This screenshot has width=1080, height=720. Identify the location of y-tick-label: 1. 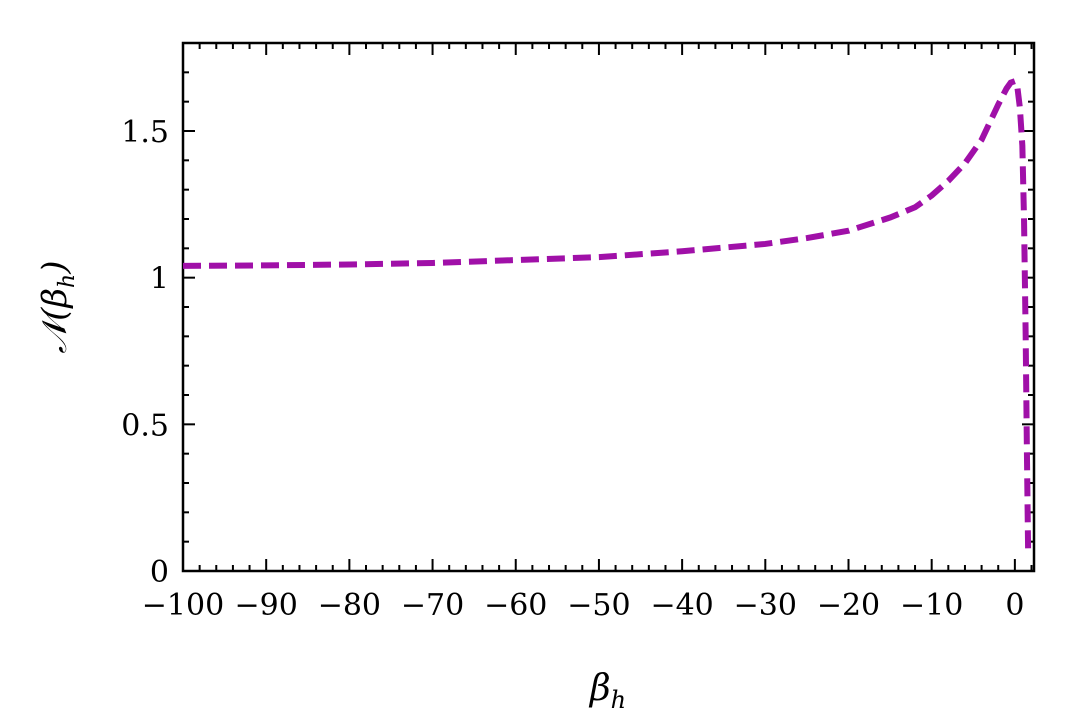
(159, 279).